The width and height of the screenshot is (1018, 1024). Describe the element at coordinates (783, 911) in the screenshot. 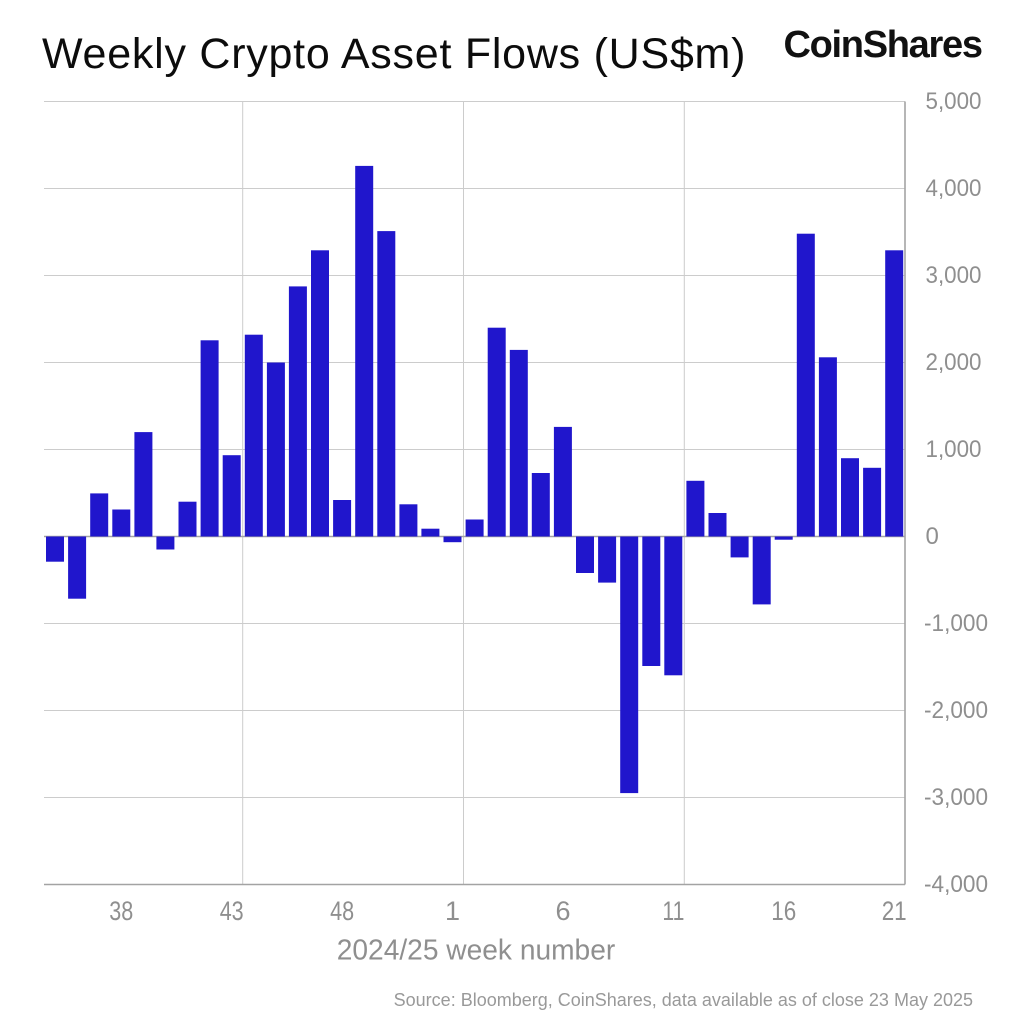

I see `svg-text: 16` at that location.